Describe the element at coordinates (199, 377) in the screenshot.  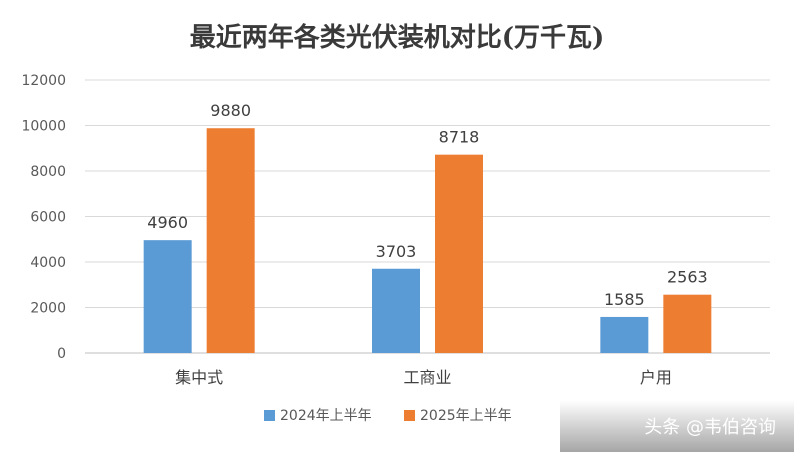
I see `category-label: 集中式` at that location.